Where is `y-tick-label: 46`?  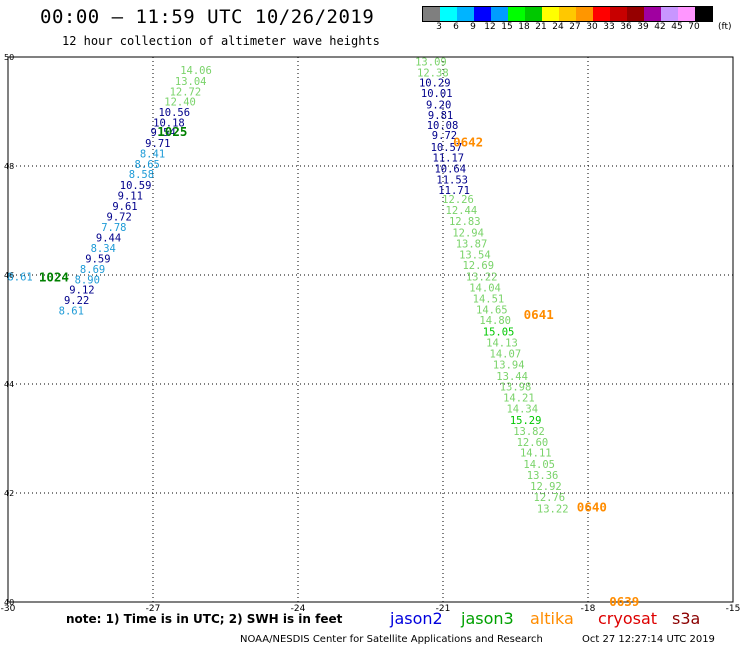
y-tick-label: 46 is located at coordinates (9, 275).